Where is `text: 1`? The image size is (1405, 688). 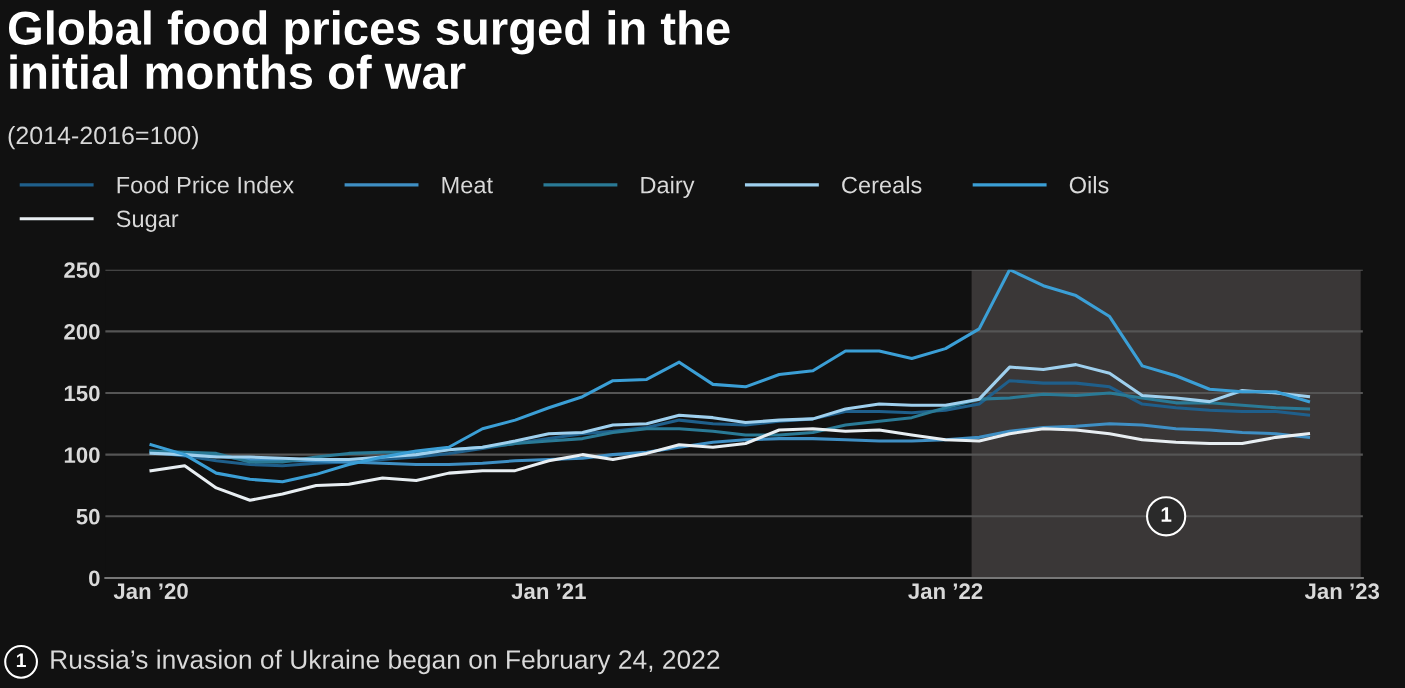
text: 1 is located at coordinates (21, 660).